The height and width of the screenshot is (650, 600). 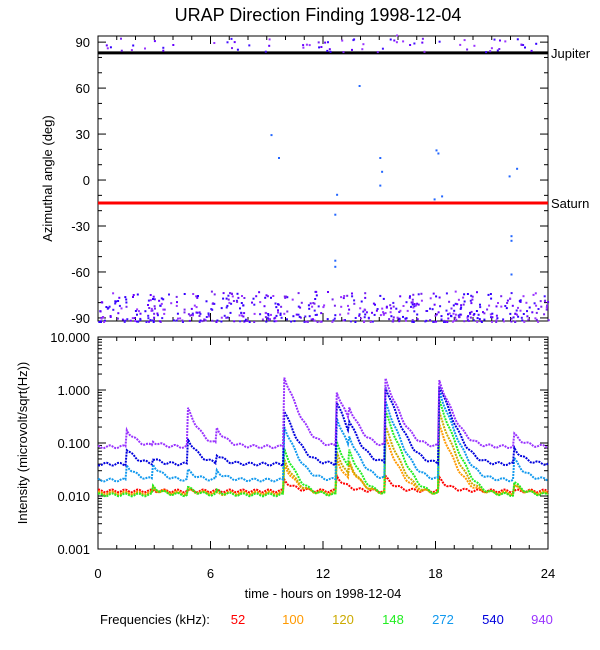 What do you see at coordinates (86, 180) in the screenshot?
I see `y-tick-label: 0` at bounding box center [86, 180].